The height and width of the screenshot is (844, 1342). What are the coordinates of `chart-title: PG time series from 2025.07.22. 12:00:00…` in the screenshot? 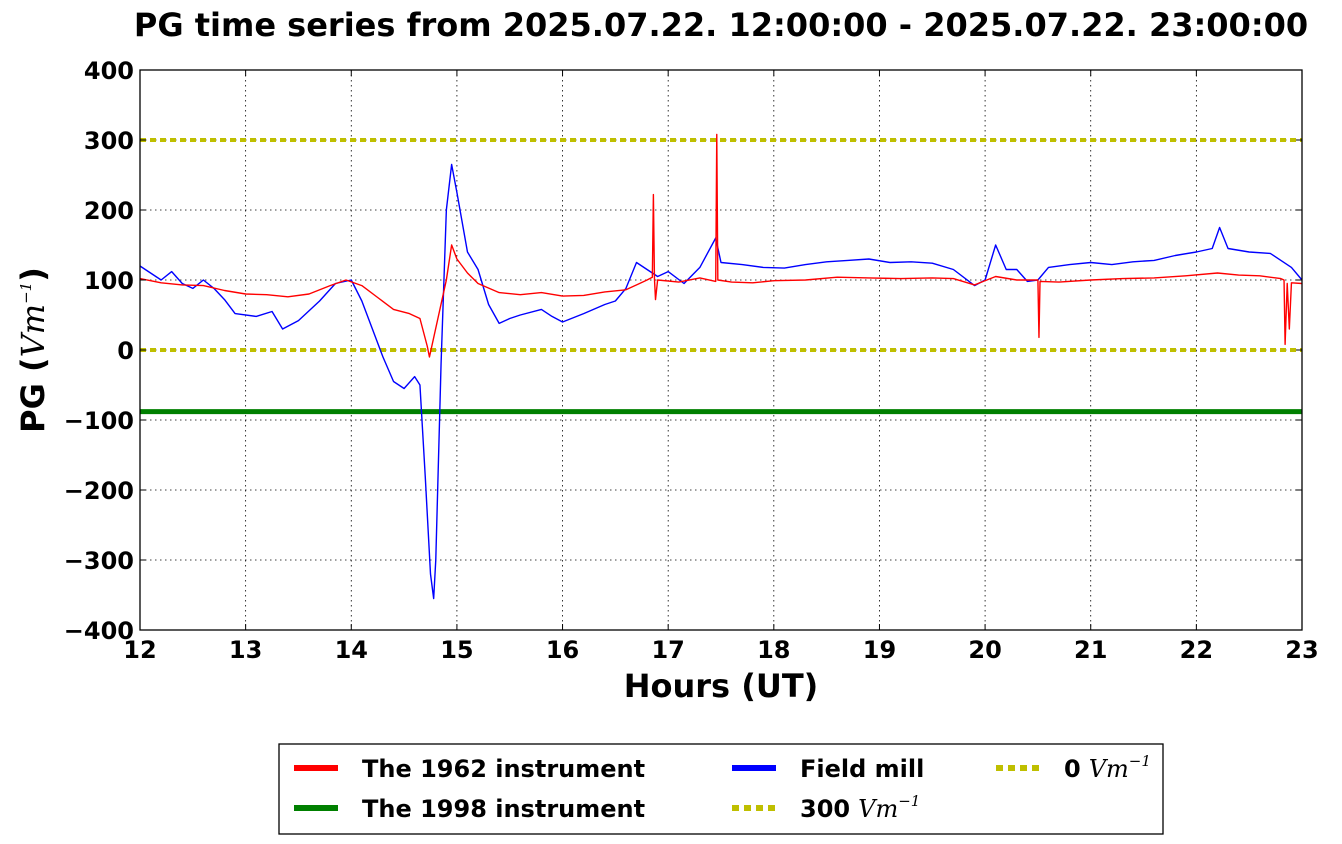 It's located at (721, 25).